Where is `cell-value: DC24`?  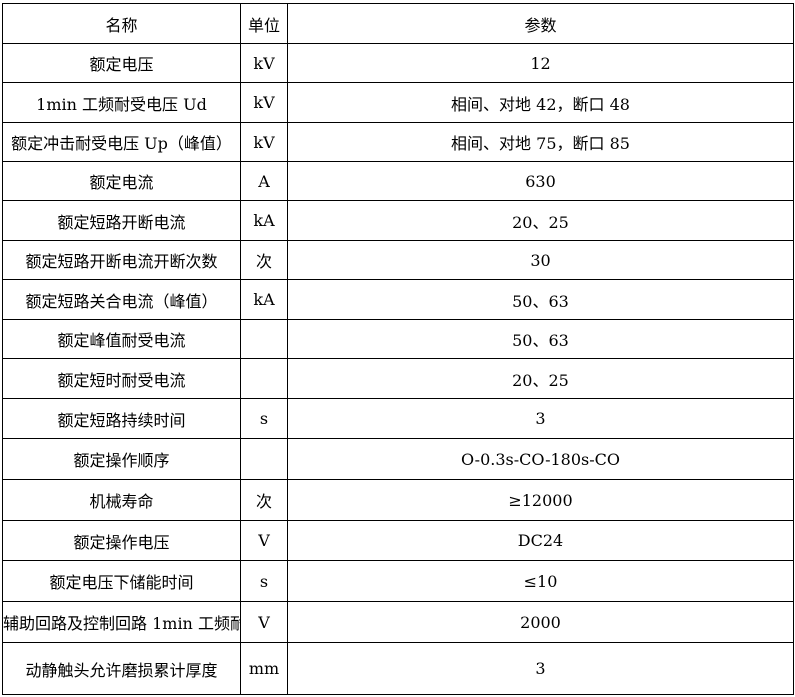 cell-value: DC24 is located at coordinates (540, 540).